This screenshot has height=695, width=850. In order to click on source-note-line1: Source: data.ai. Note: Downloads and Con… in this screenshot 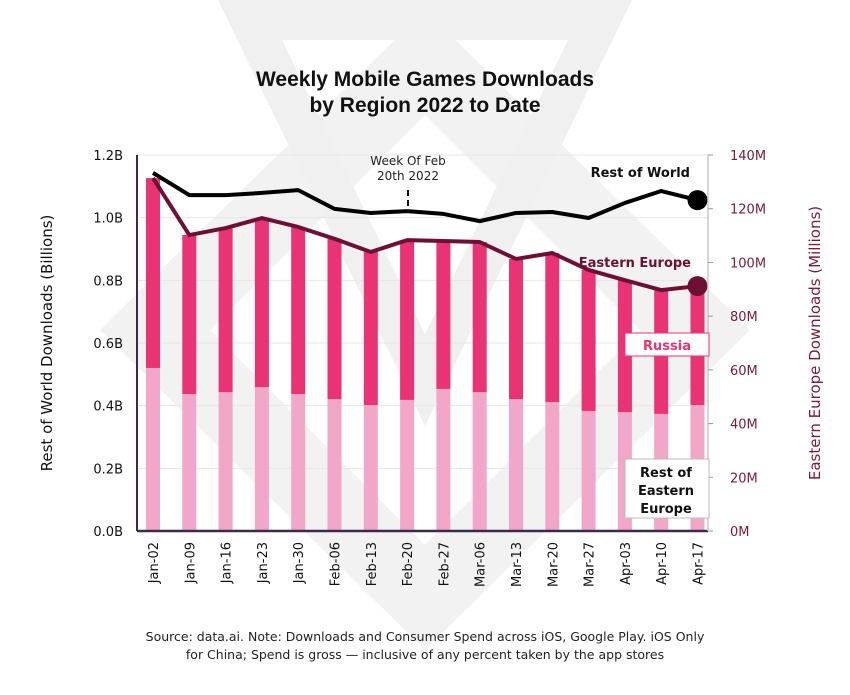, I will do `click(425, 636)`.